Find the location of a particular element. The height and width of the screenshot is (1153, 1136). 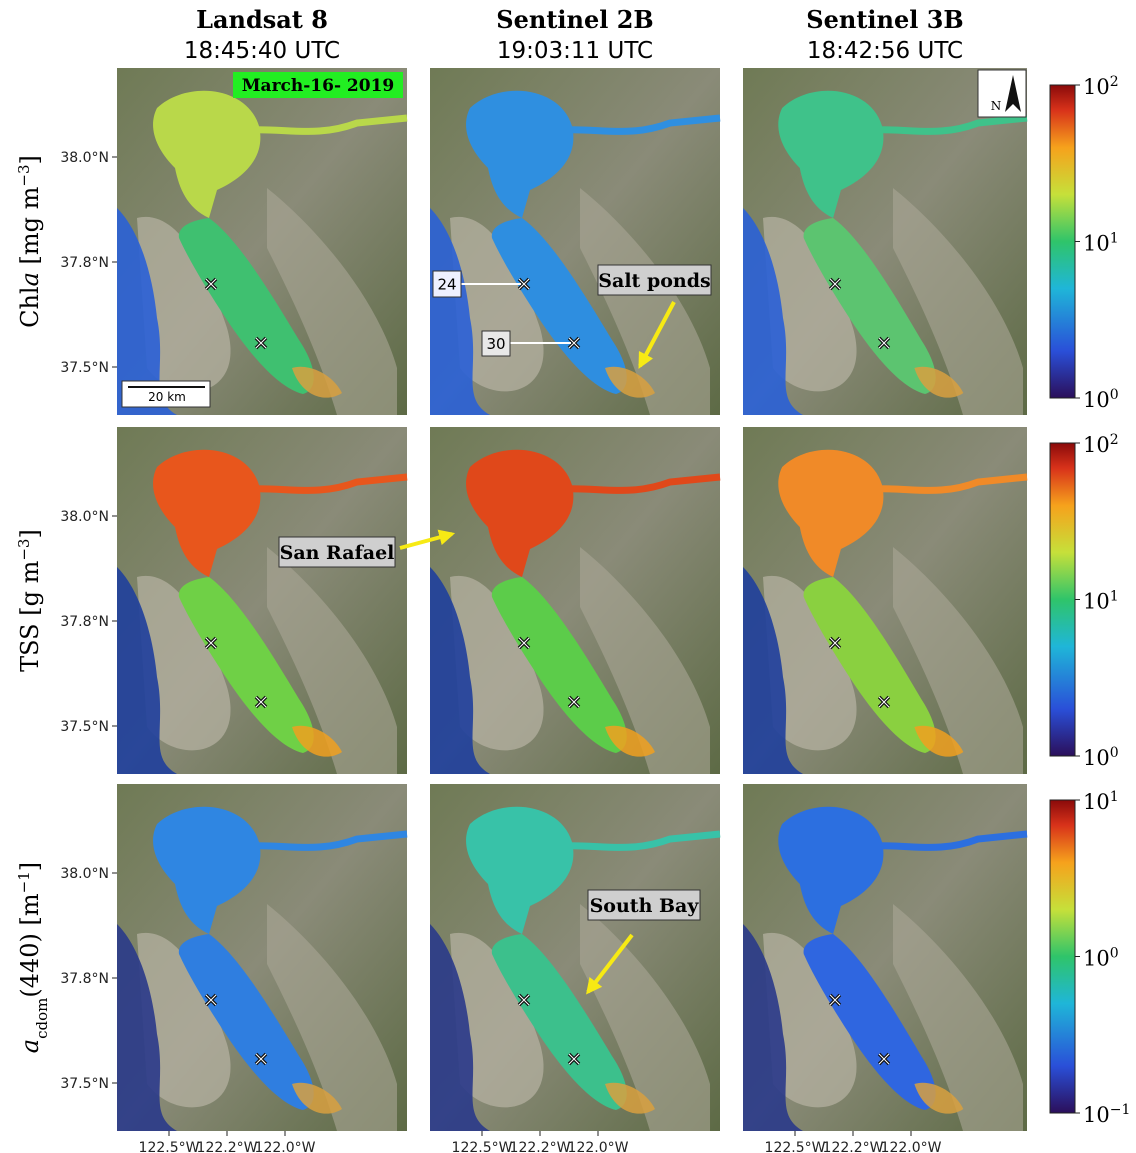

row-label-part: a is located at coordinates (30, 1046).